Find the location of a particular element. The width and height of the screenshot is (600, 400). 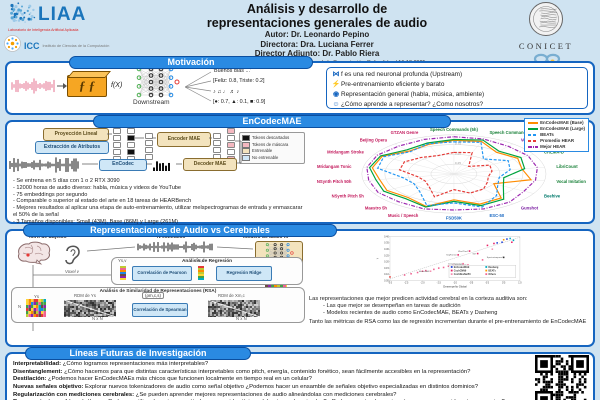

ridge-box: Regresión Ridge is located at coordinates (244, 273).